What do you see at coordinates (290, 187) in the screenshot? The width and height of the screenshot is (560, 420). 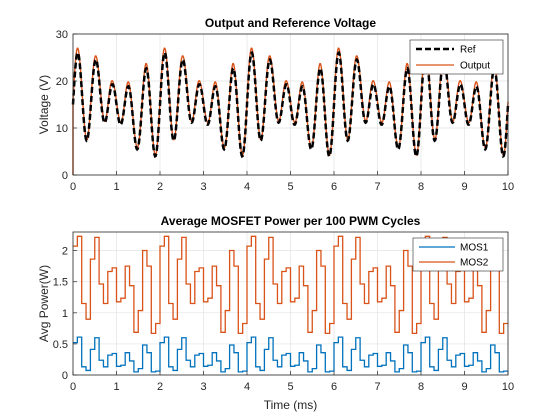 I see `voltage-x-tick-label: 5` at bounding box center [290, 187].